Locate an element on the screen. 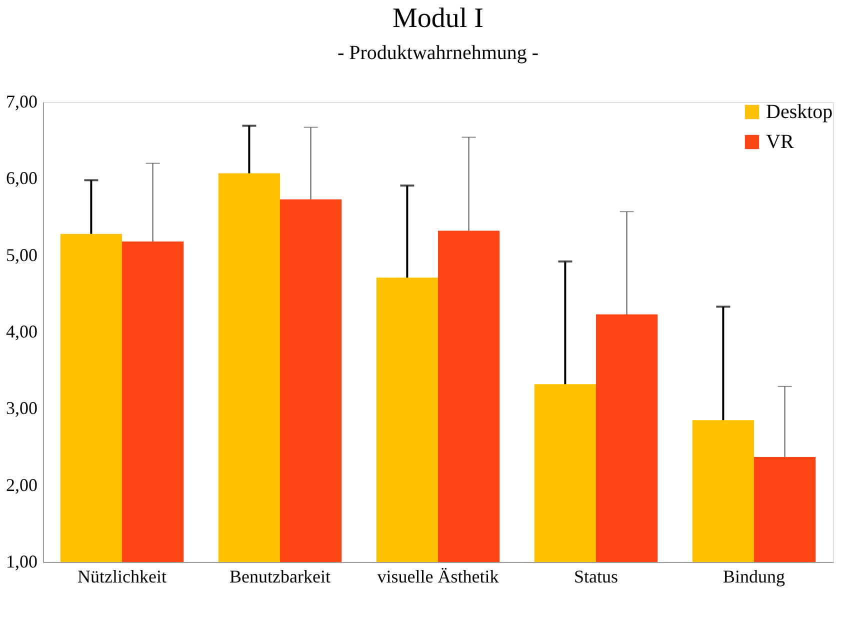  y-tick-label: 1,00 is located at coordinates (22, 562).